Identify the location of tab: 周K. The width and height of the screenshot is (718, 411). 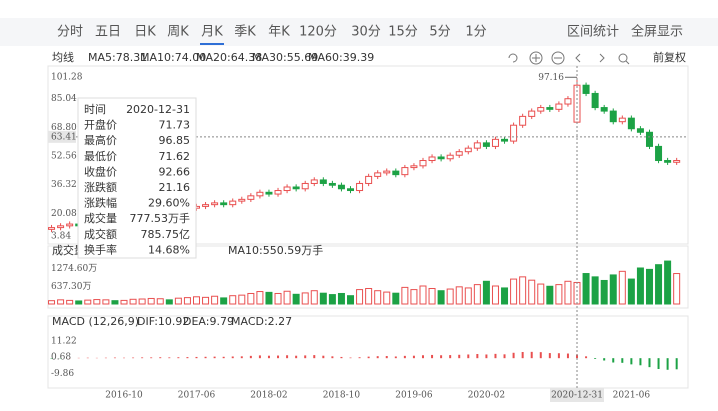
(178, 32).